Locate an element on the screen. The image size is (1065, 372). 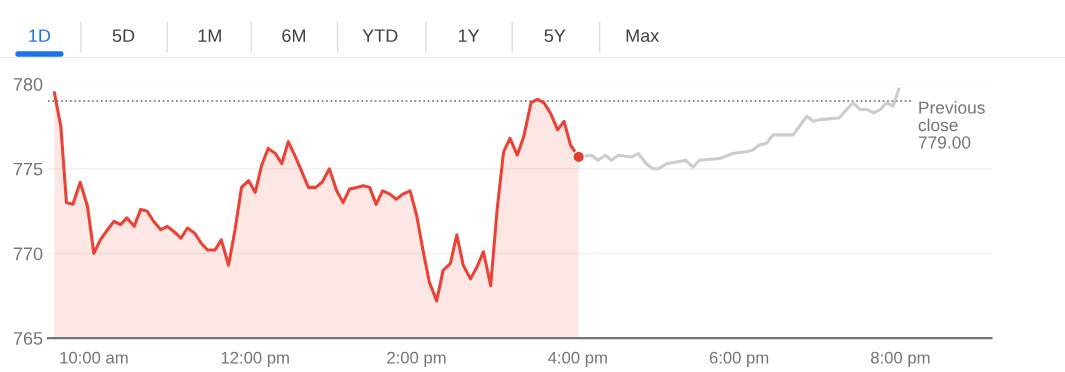
text: 1D is located at coordinates (40, 35).